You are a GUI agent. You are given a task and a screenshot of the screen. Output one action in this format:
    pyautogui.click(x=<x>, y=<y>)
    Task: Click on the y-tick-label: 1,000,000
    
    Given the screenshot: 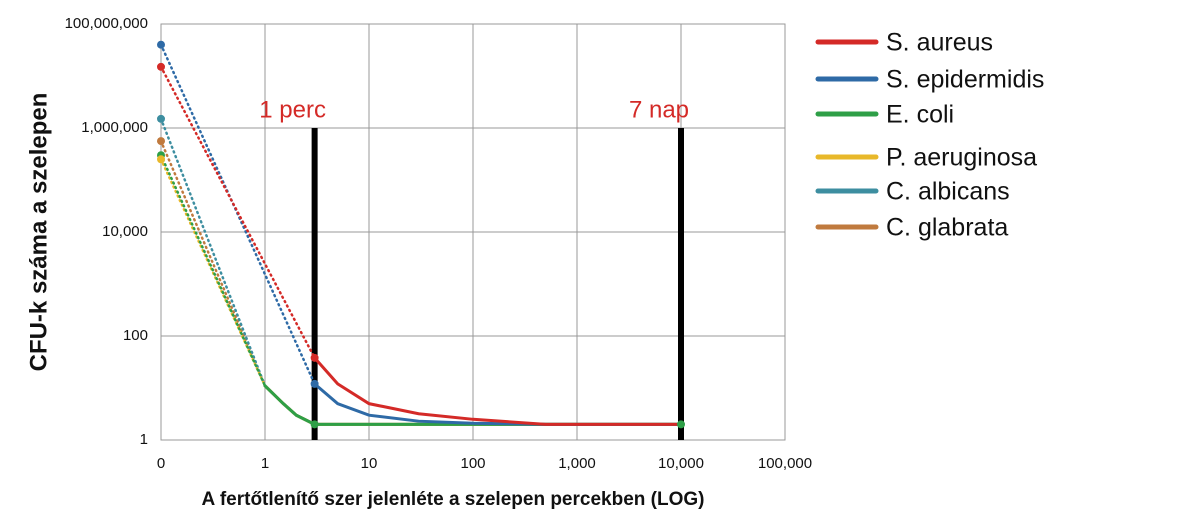 What is the action you would take?
    pyautogui.click(x=114, y=127)
    